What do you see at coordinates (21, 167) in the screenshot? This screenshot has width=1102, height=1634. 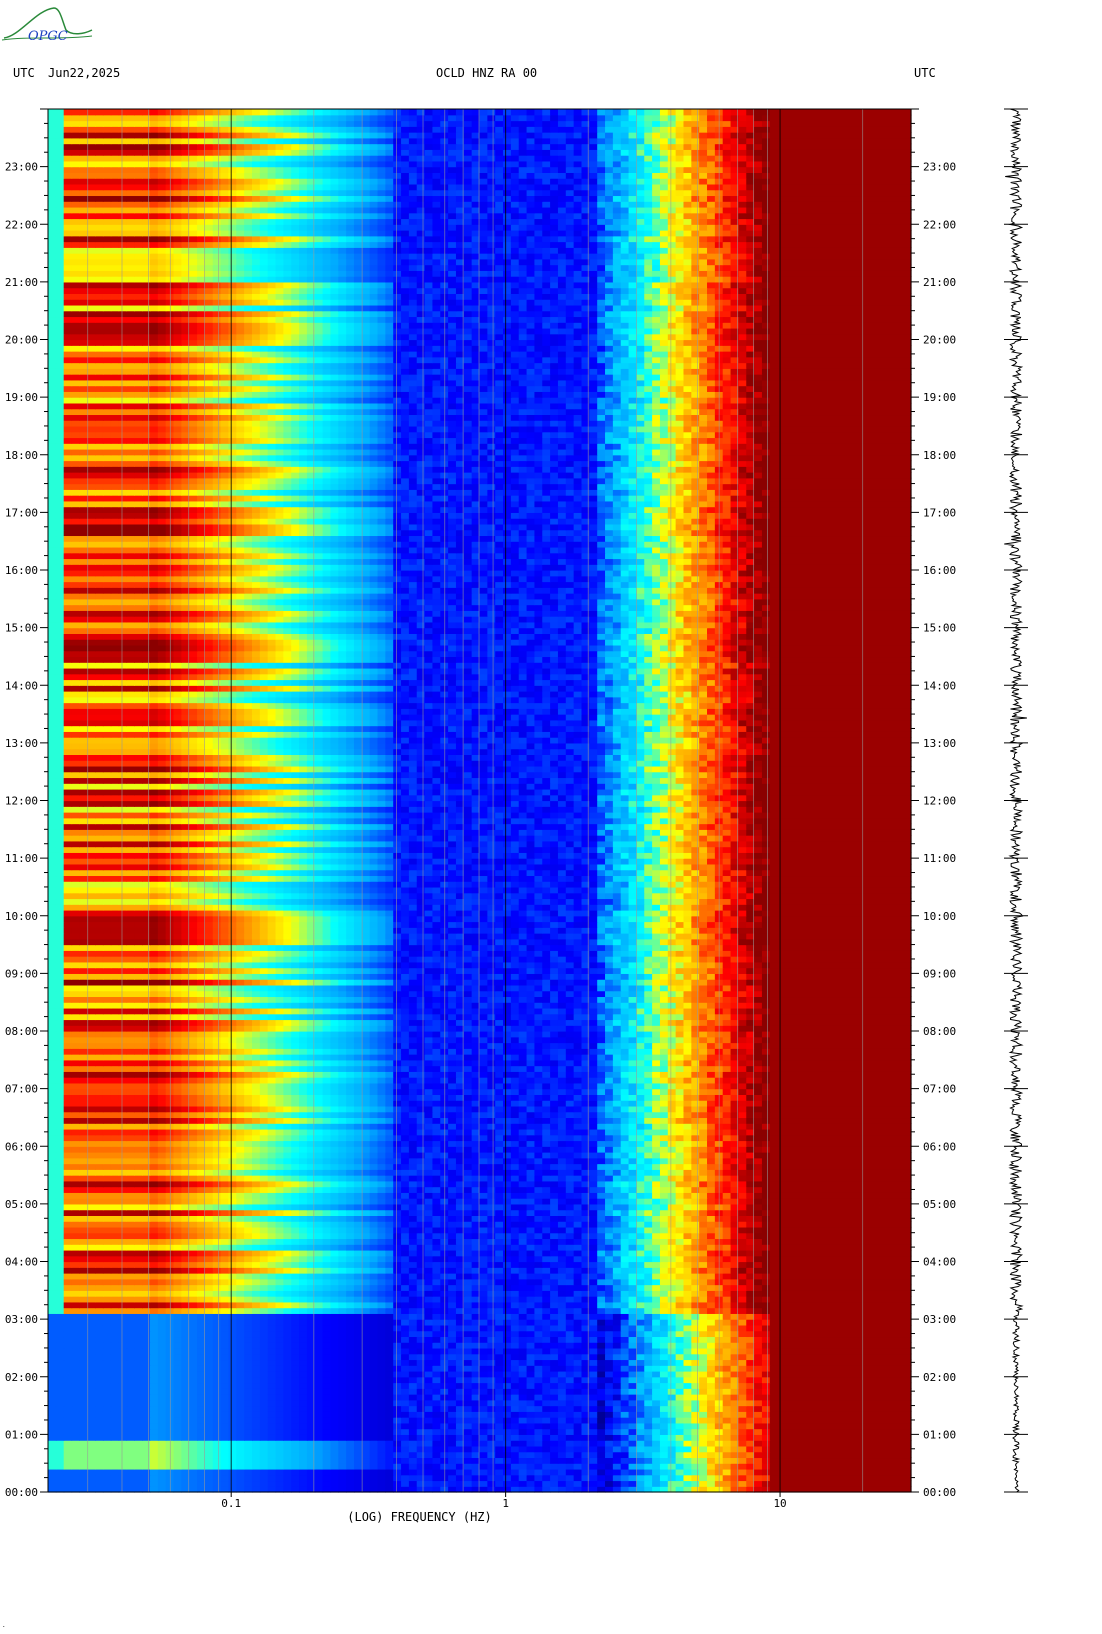 I see `y-tick-label-left: 23:00` at bounding box center [21, 167].